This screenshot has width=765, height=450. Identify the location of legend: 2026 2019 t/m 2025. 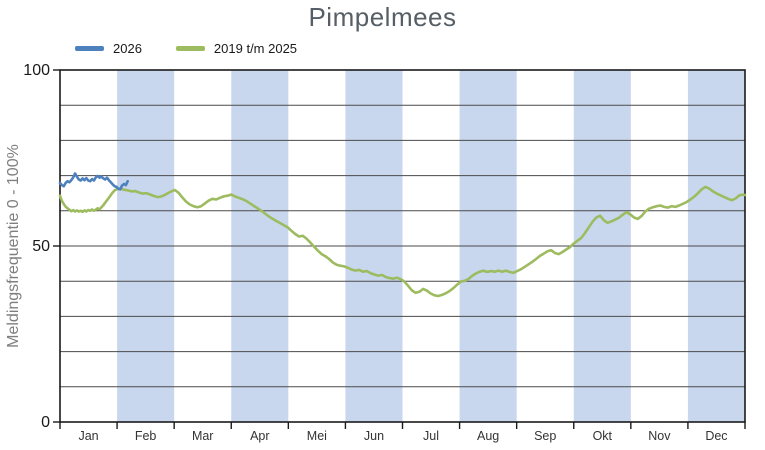
(186, 48).